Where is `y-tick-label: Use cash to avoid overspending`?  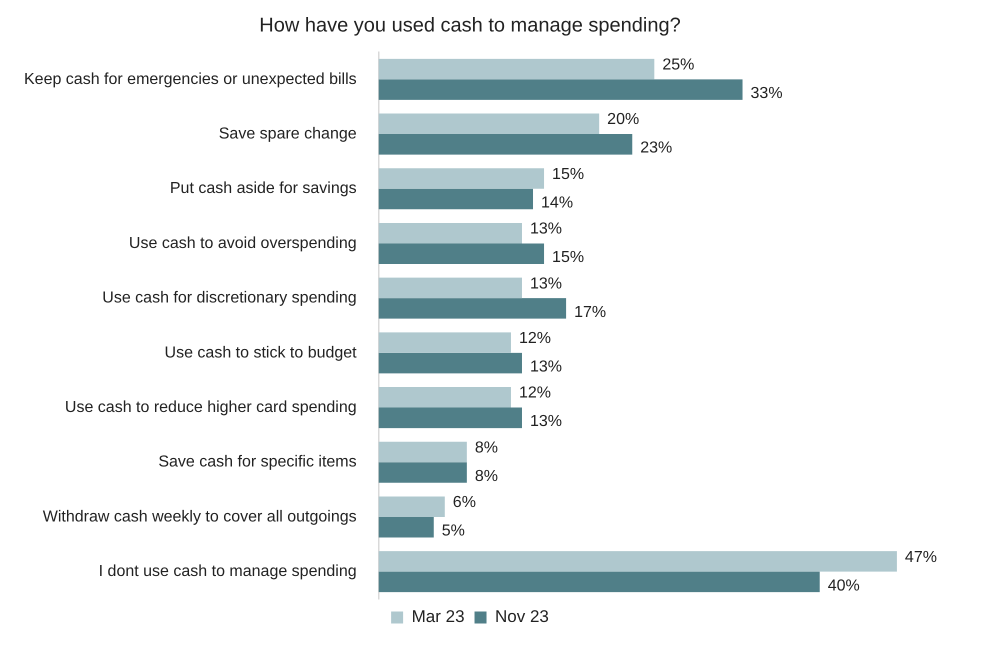 y-tick-label: Use cash to avoid overspending is located at coordinates (242, 243).